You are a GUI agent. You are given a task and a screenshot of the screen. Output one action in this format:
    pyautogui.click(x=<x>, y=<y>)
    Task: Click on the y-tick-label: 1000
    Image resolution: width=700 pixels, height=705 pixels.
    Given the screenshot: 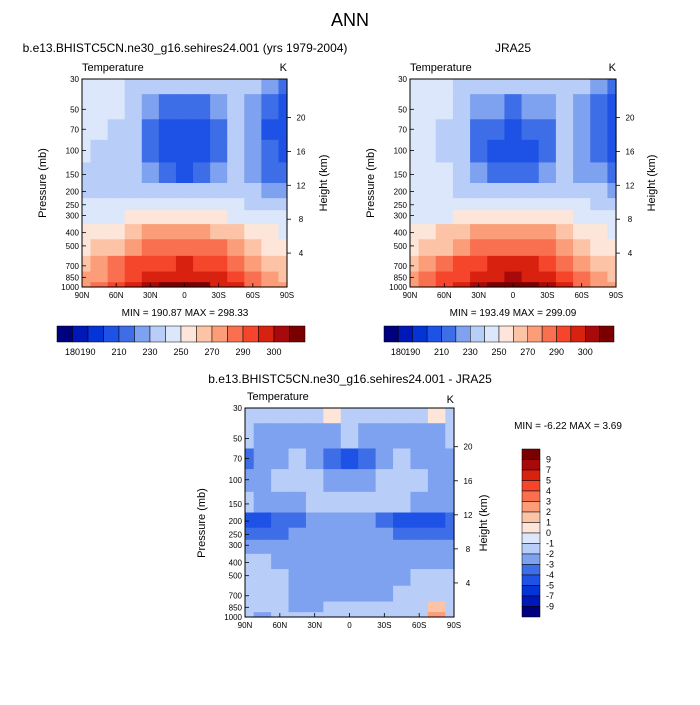 What is the action you would take?
    pyautogui.click(x=233, y=617)
    